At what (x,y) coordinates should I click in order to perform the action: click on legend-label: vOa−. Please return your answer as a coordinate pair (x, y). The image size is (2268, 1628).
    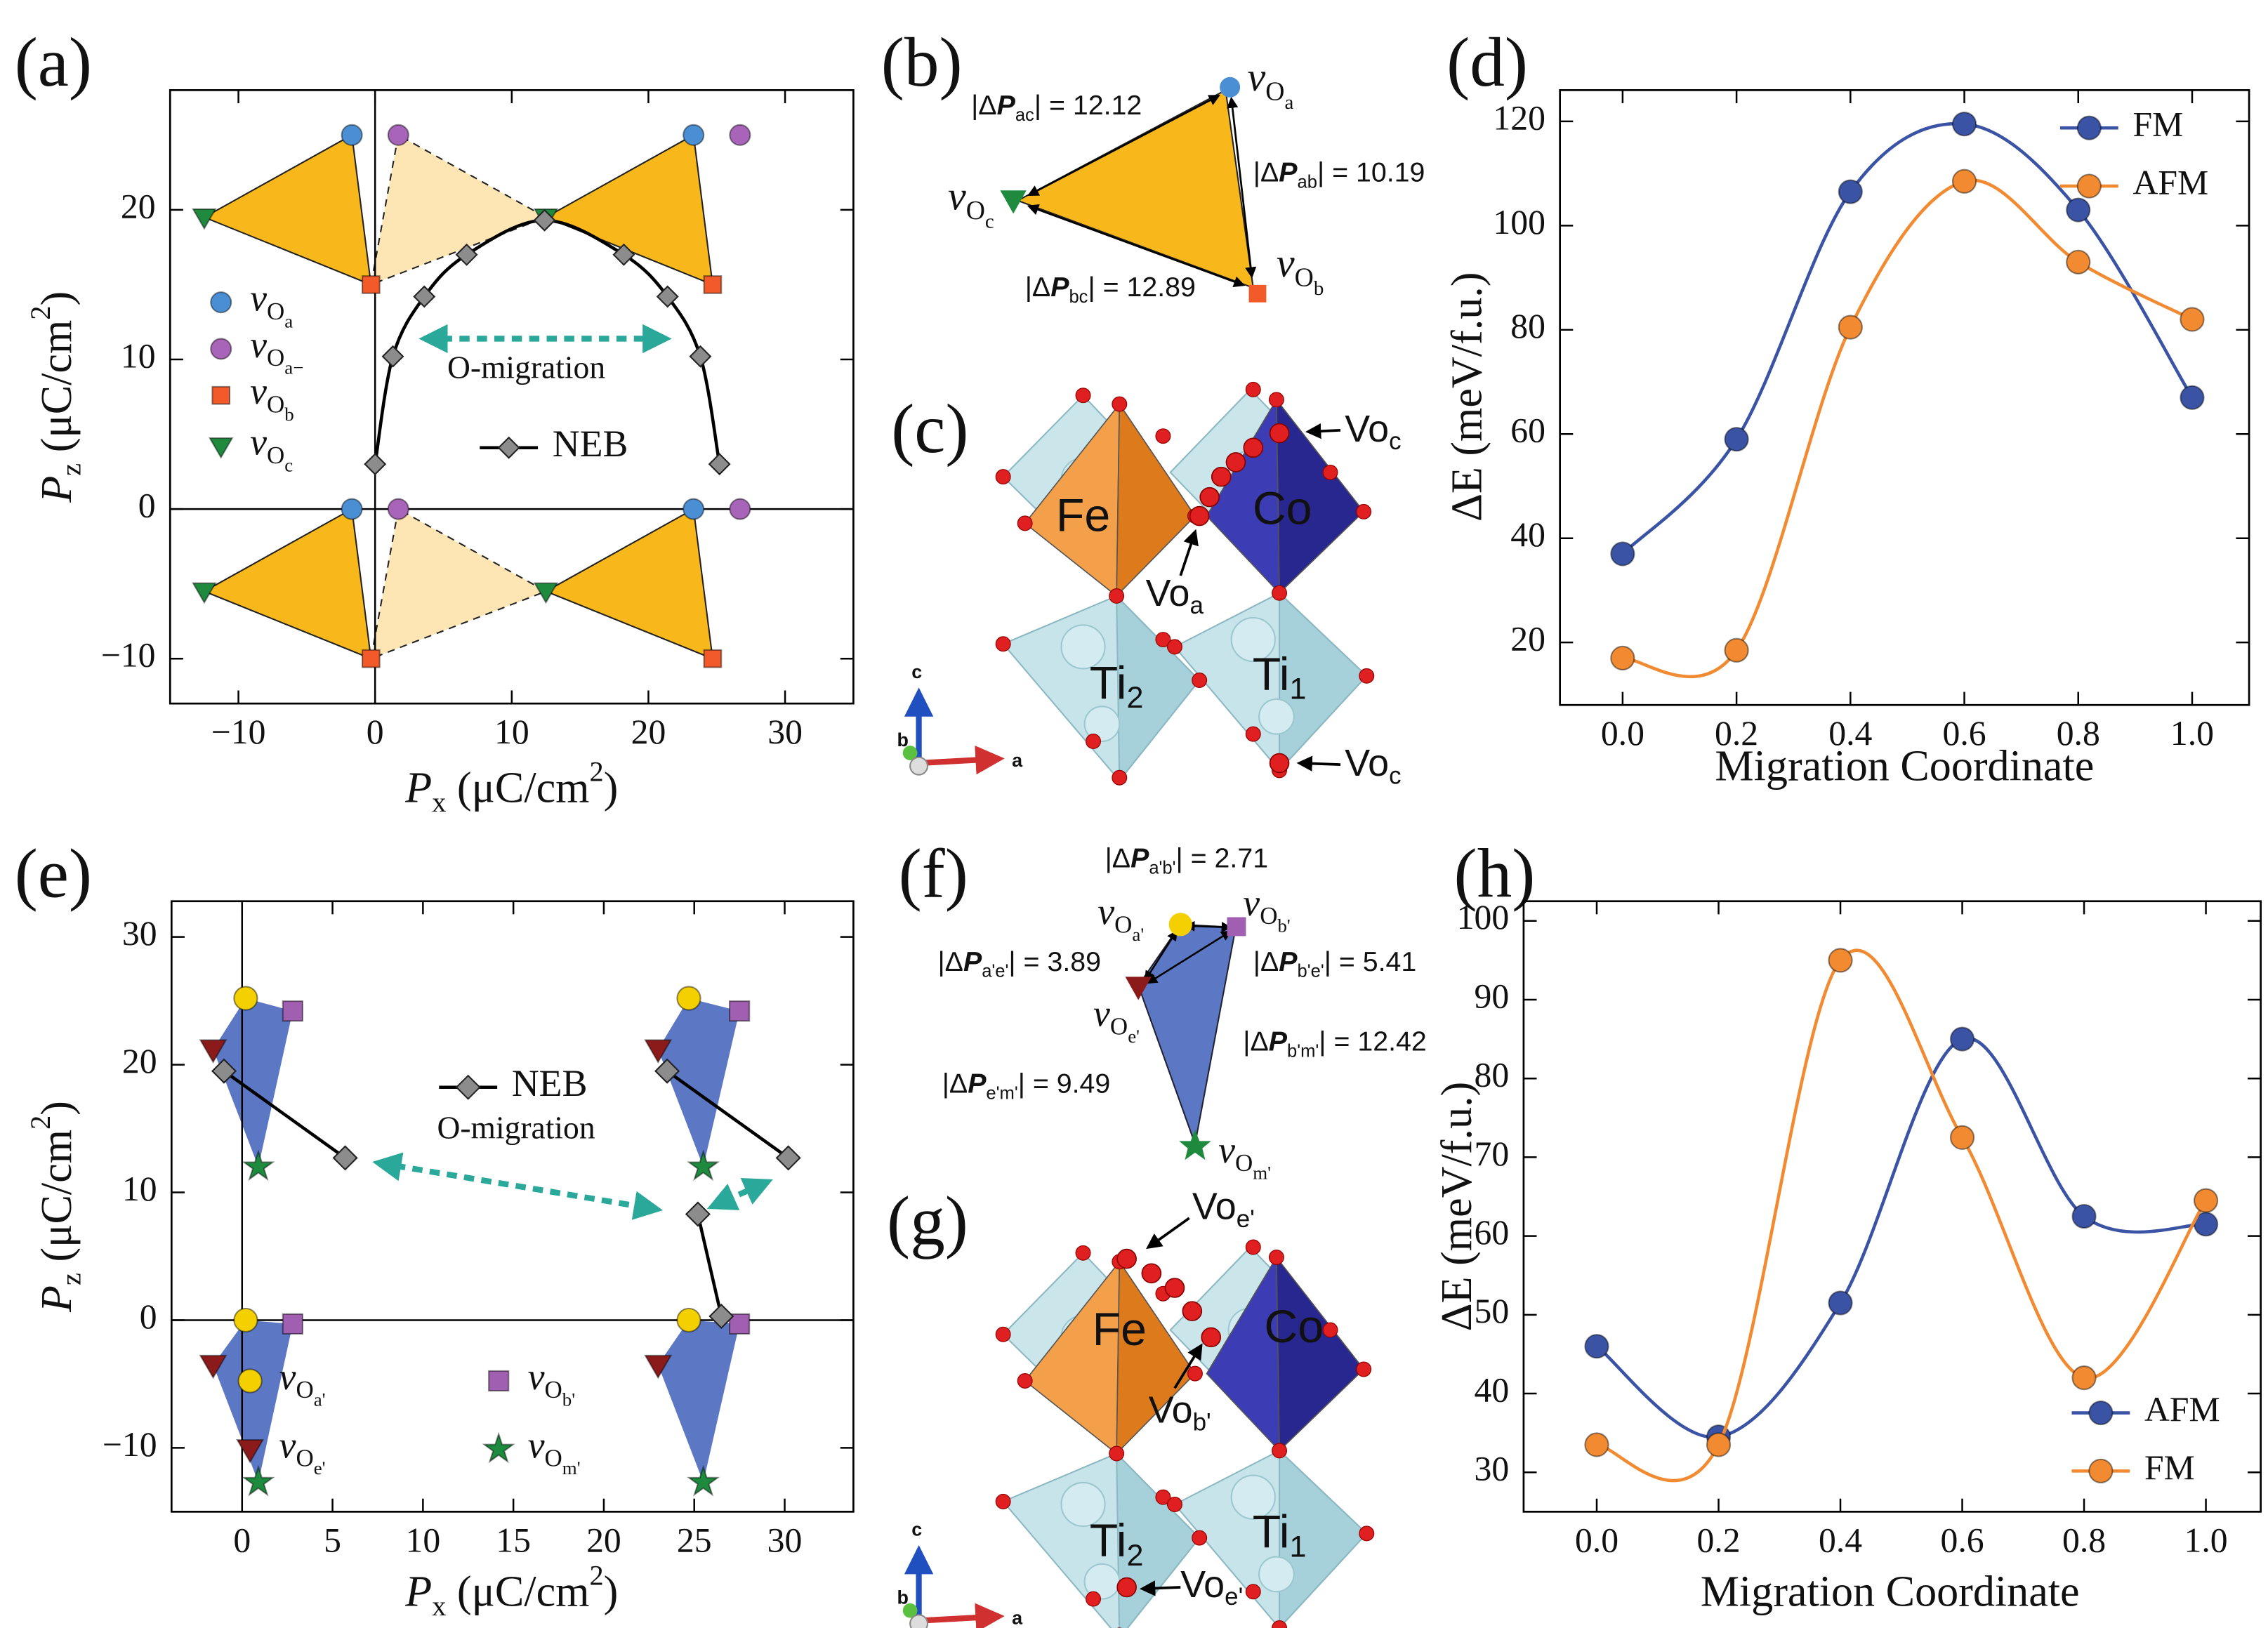
    Looking at the image, I should click on (276, 351).